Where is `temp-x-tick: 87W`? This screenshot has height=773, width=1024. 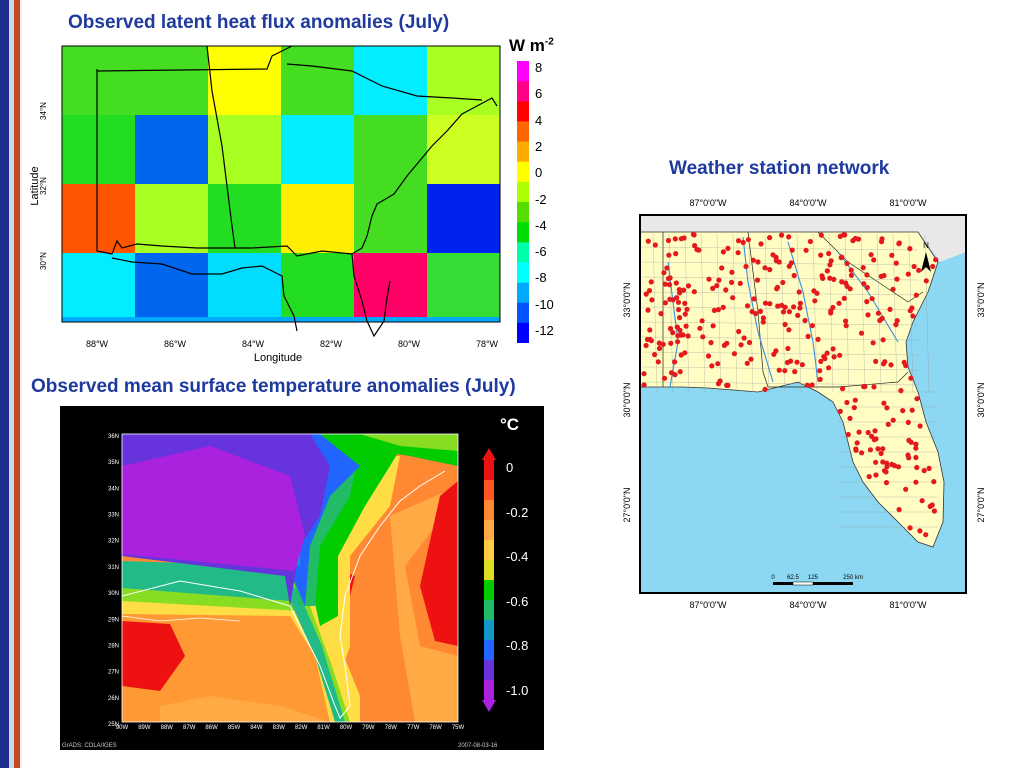 temp-x-tick: 87W is located at coordinates (189, 728).